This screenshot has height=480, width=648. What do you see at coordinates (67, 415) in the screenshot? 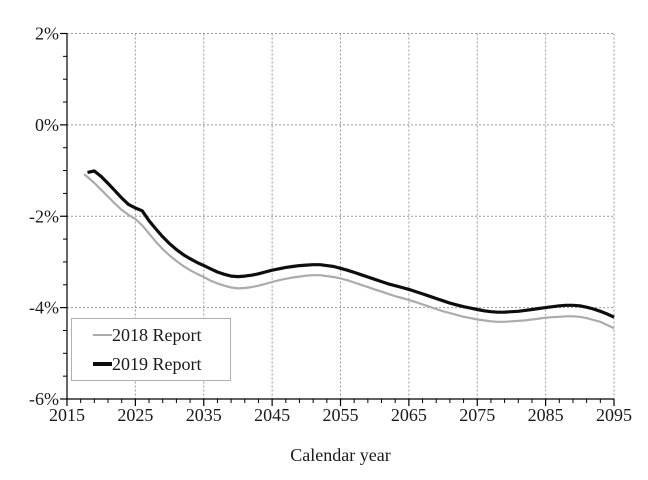
I see `x-tick-label: 2015` at bounding box center [67, 415].